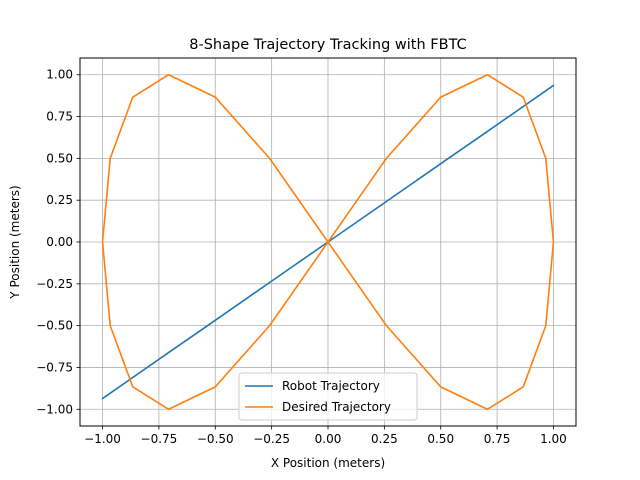 The width and height of the screenshot is (640, 480). What do you see at coordinates (159, 439) in the screenshot?
I see `x-tick-label: −0.75` at bounding box center [159, 439].